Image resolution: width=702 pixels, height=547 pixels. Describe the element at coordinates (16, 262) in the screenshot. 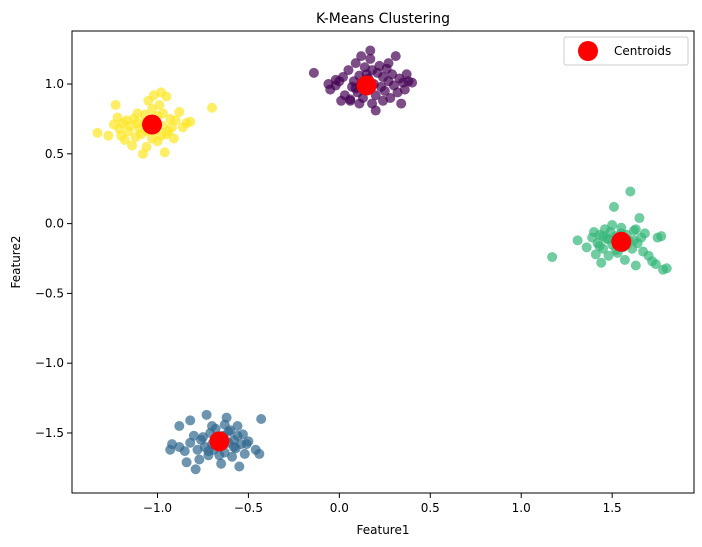

I see `y-axis-label: Feature2` at that location.